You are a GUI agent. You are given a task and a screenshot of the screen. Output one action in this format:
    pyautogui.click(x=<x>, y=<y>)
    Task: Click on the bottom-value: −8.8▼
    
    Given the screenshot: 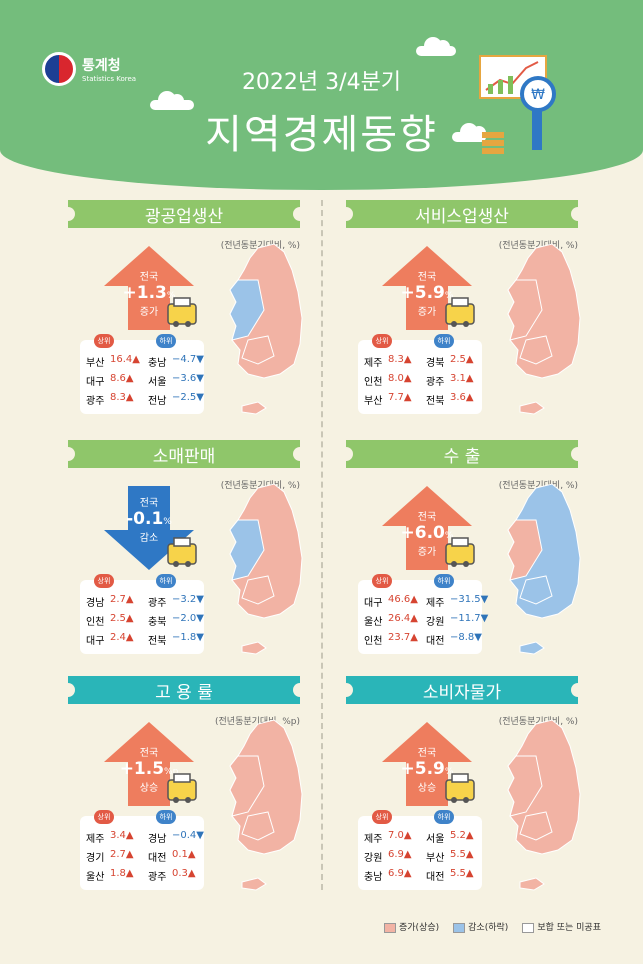 What is the action you would take?
    pyautogui.click(x=466, y=637)
    